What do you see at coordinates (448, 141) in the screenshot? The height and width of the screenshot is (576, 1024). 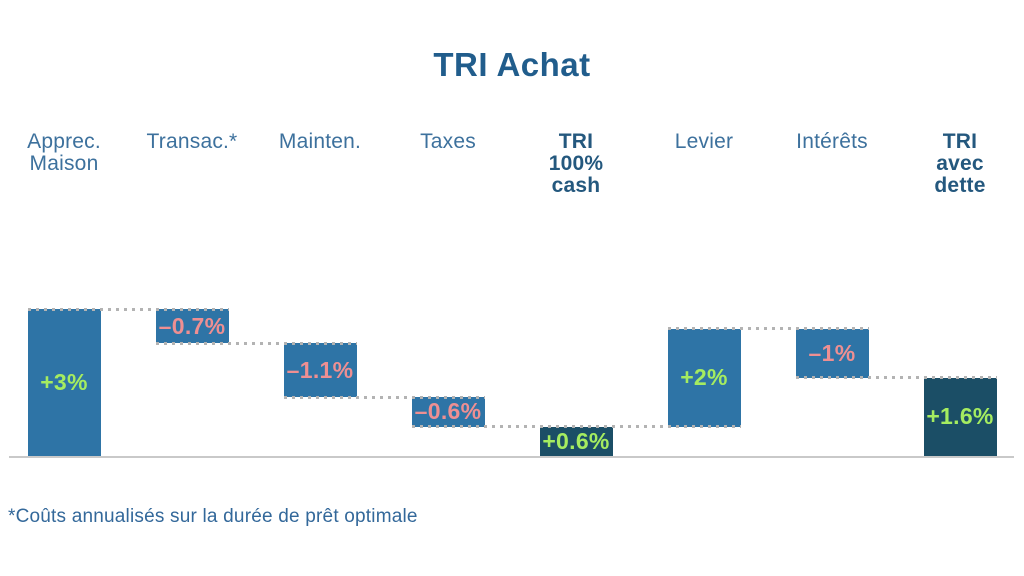 I see `category-label-taxes: Taxes` at bounding box center [448, 141].